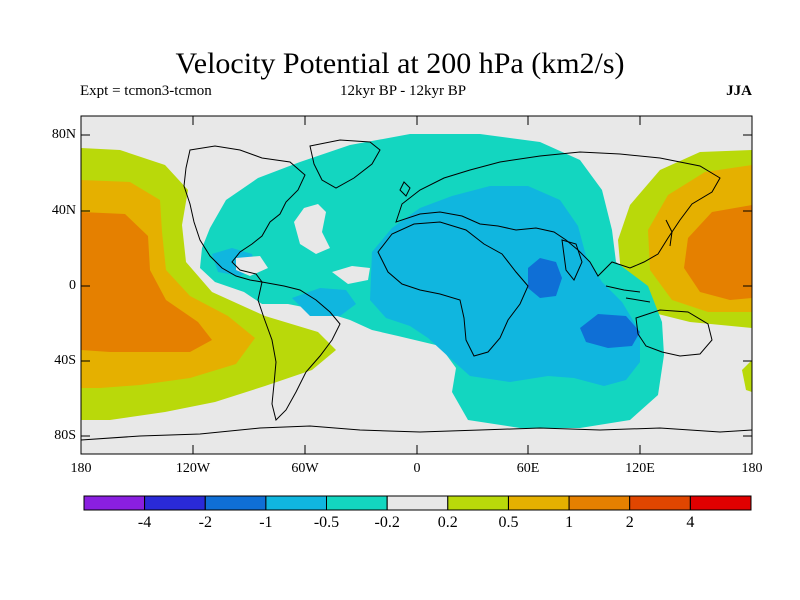 The height and width of the screenshot is (600, 800). I want to click on coastline-europe-asia, so click(558, 214).